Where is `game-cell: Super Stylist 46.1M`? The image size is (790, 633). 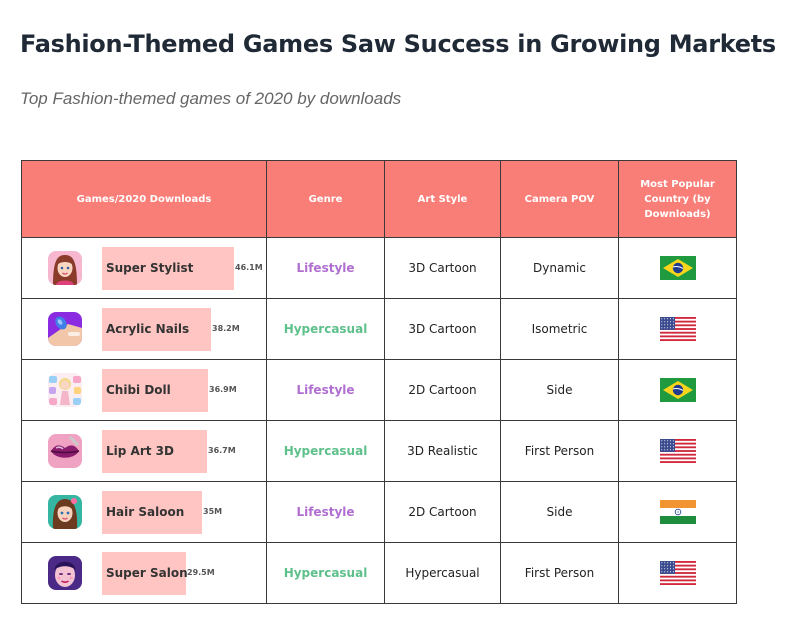
game-cell: Super Stylist 46.1M is located at coordinates (144, 268).